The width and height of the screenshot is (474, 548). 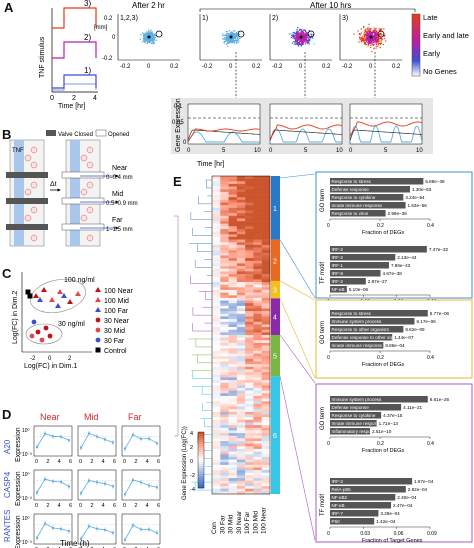 What do you see at coordinates (401, 265) in the screenshot?
I see `bar-pvalue: 7.86e−43` at bounding box center [401, 265].